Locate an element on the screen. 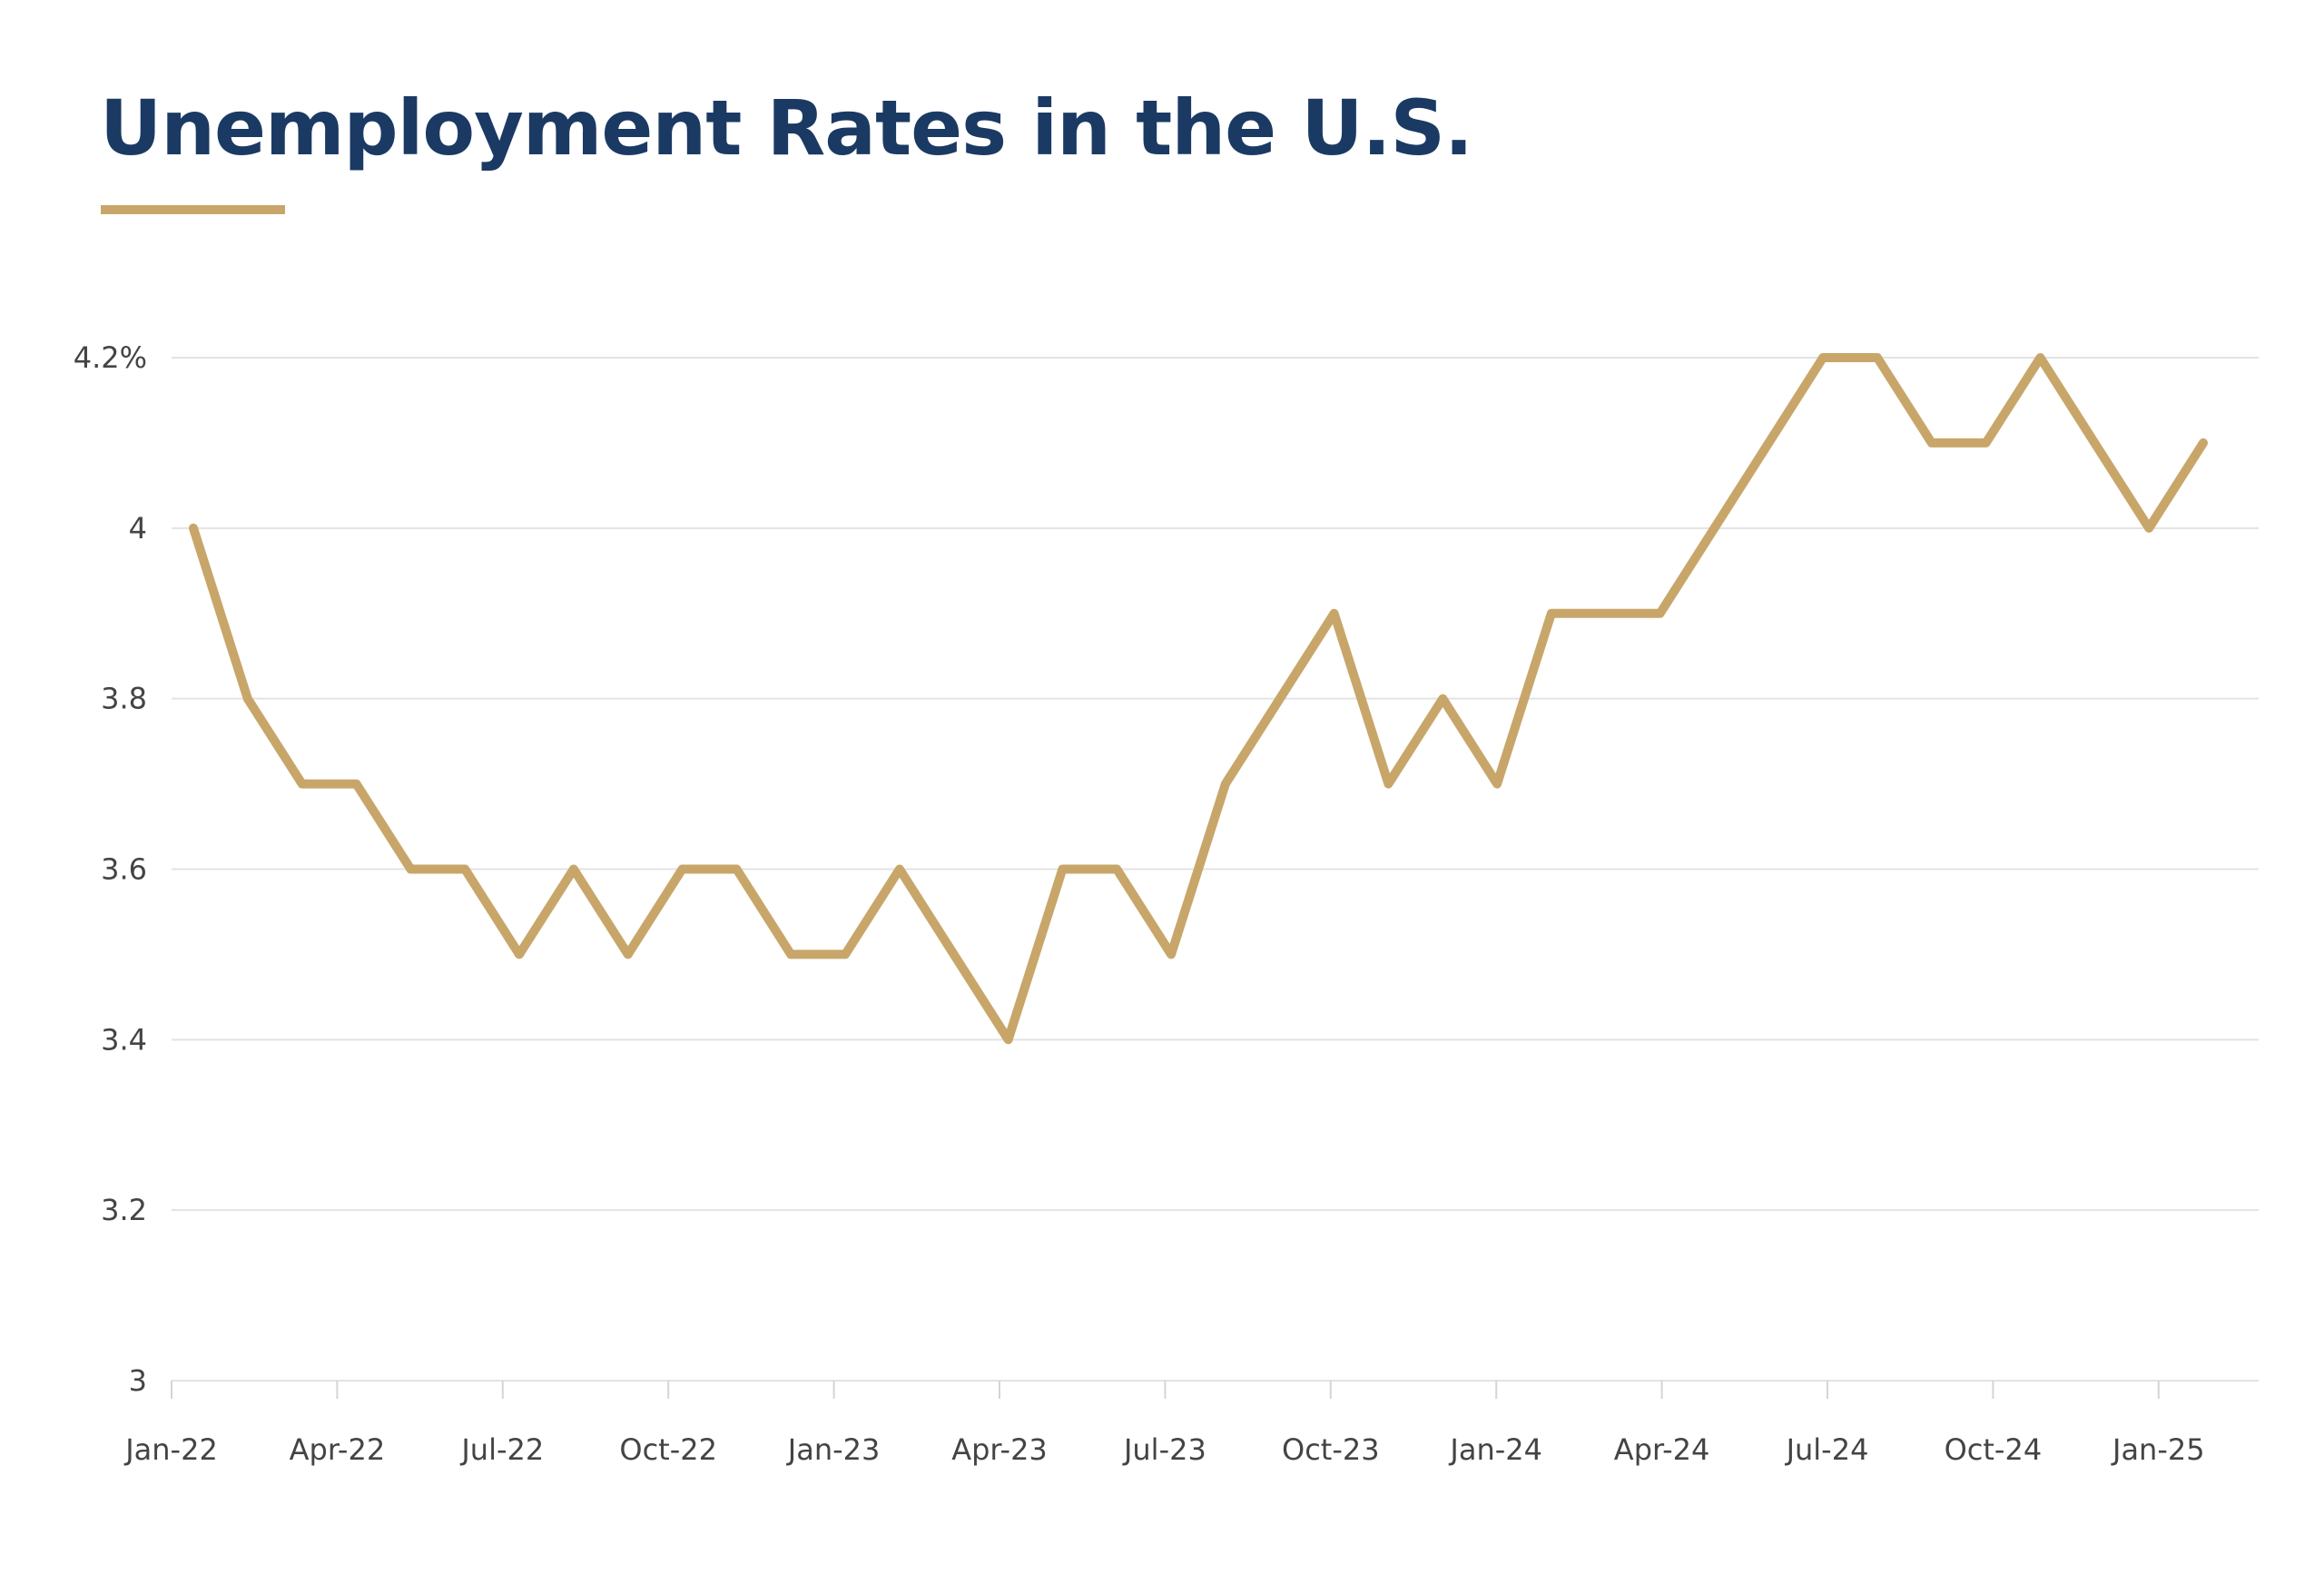 Image resolution: width=2324 pixels, height=1574 pixels. x-tick-label: Apr-23 is located at coordinates (999, 1449).